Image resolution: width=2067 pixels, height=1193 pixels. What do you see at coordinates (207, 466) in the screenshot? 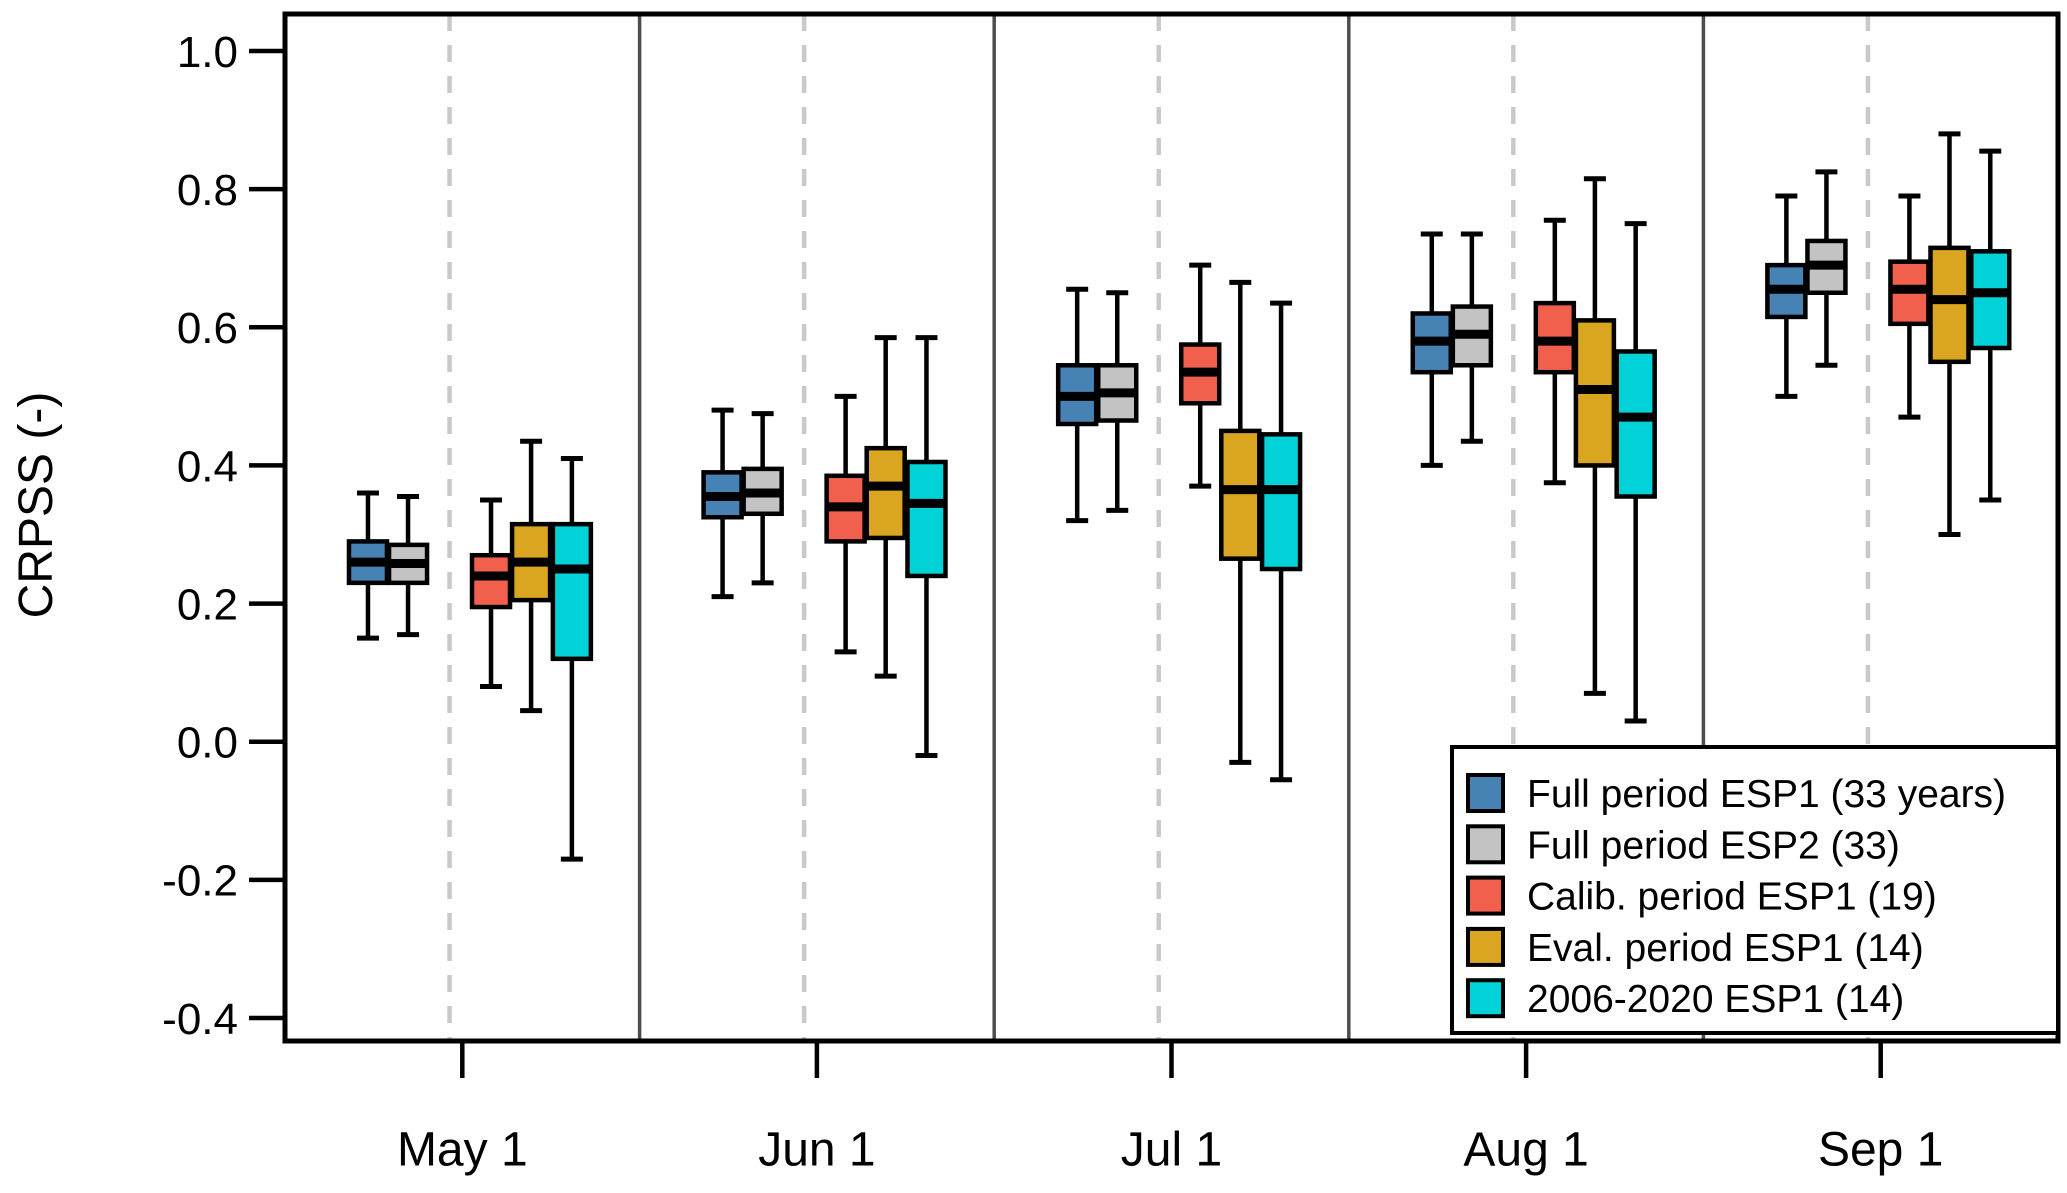
I see `y-tick-label: 0.4` at bounding box center [207, 466].